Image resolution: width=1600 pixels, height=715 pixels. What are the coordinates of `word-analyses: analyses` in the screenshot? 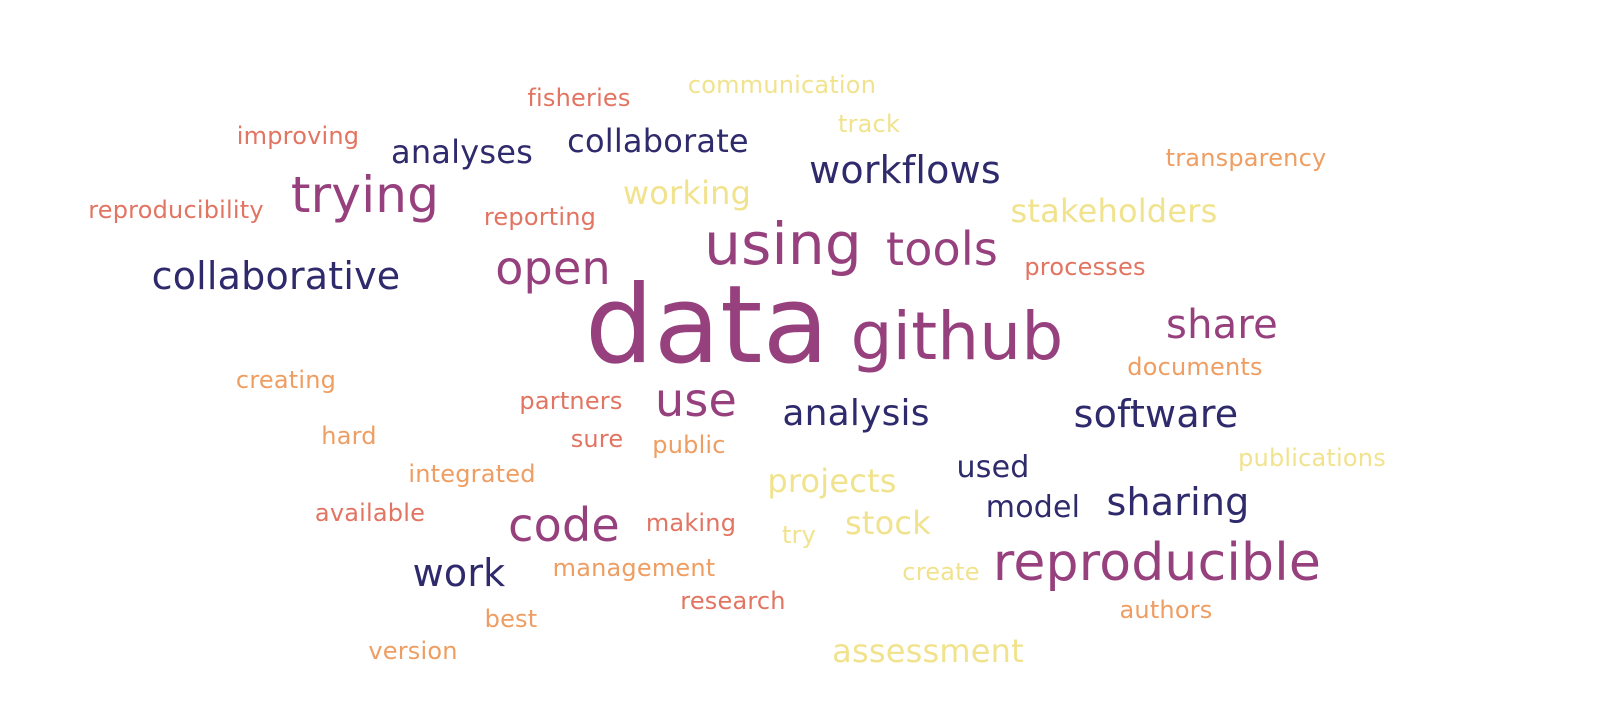 It's located at (462, 152).